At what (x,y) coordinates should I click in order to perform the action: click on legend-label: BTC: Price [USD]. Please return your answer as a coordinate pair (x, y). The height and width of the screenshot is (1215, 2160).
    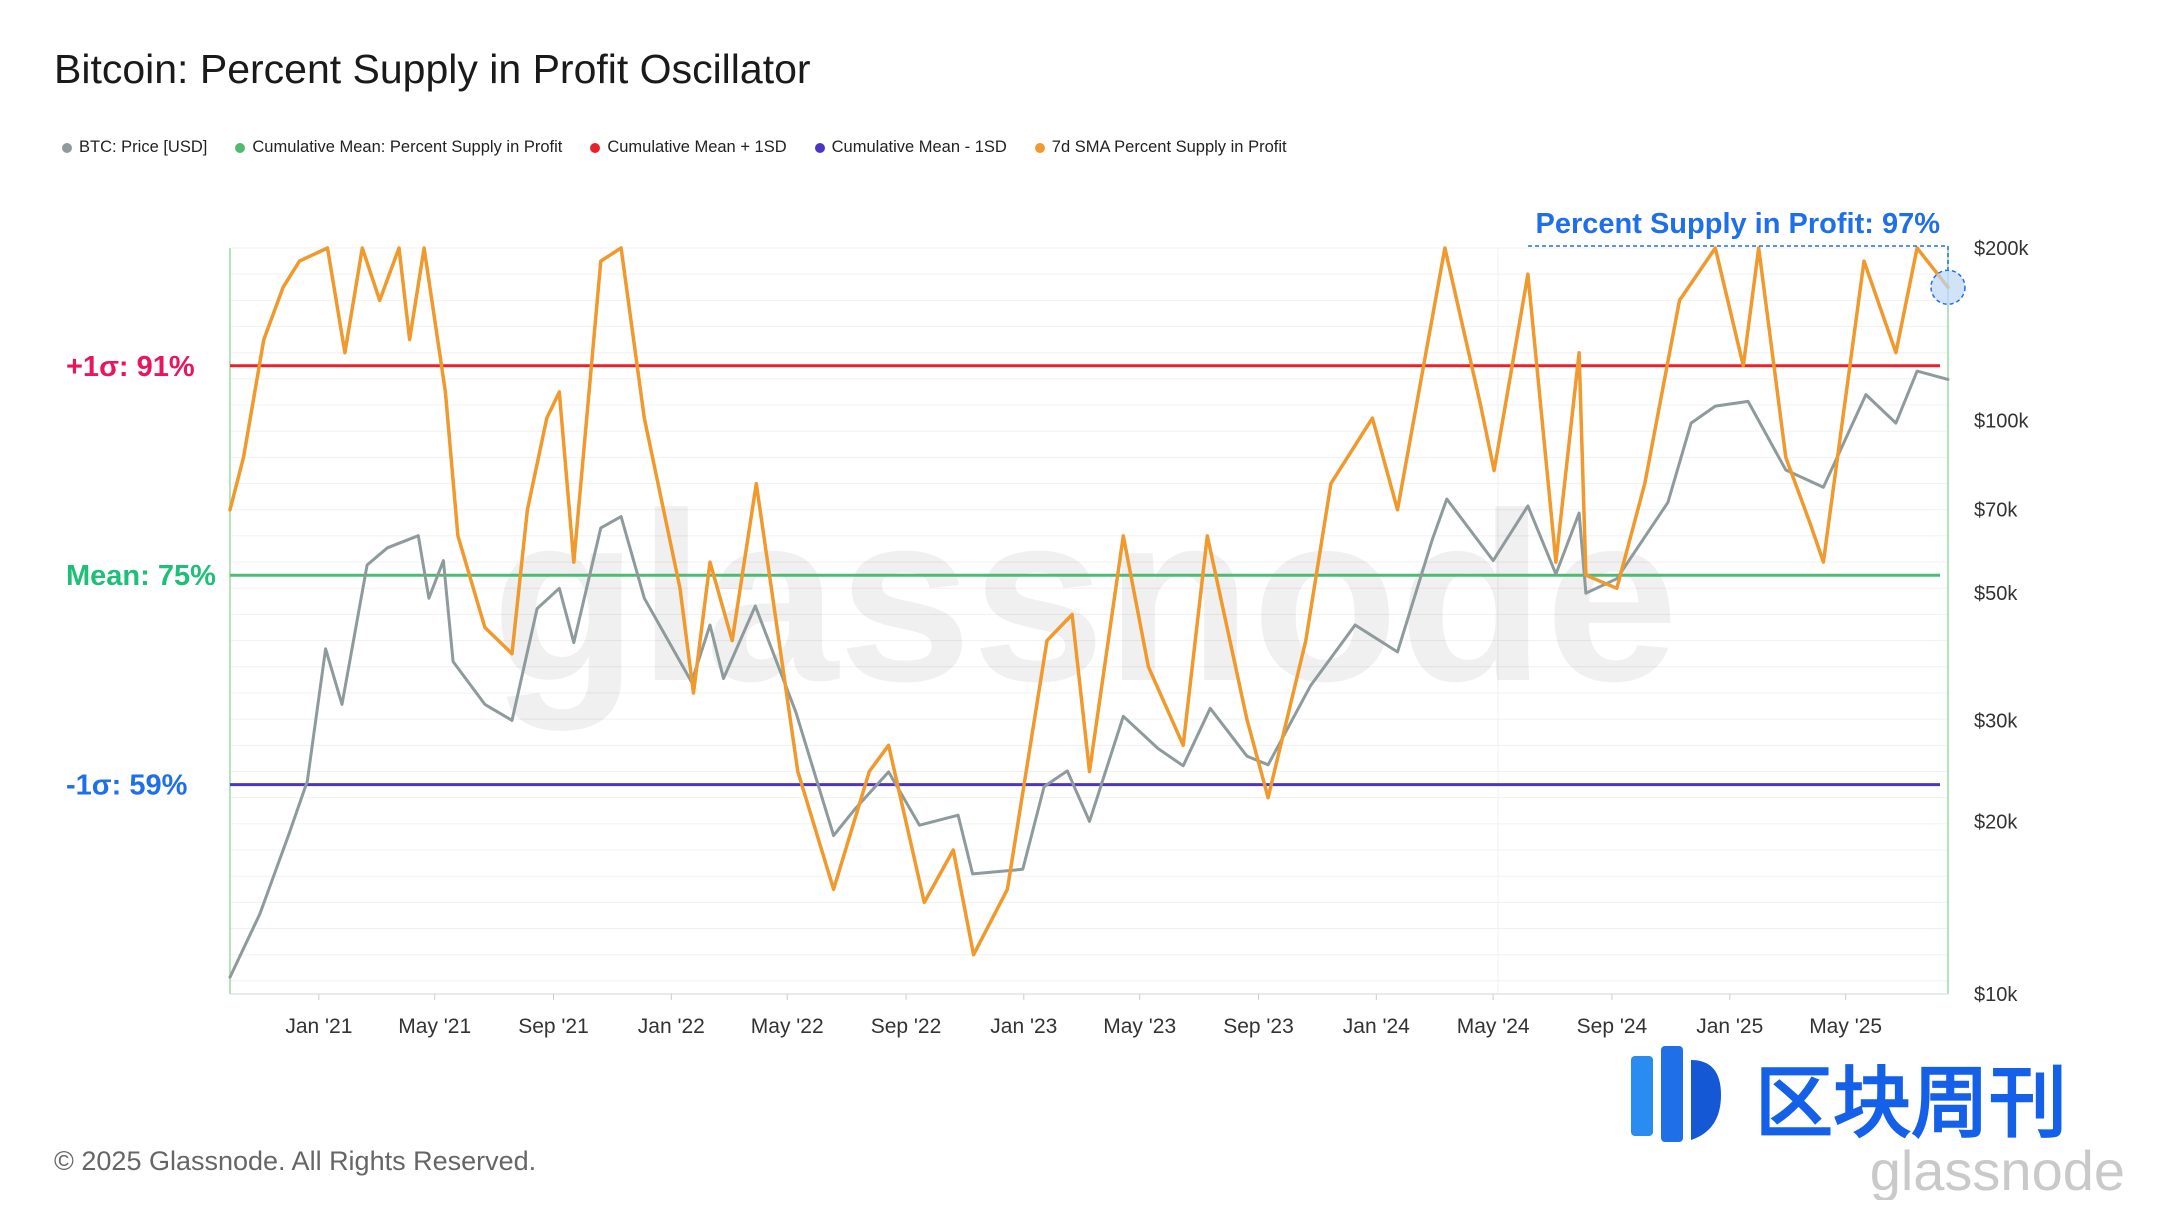
    Looking at the image, I should click on (143, 147).